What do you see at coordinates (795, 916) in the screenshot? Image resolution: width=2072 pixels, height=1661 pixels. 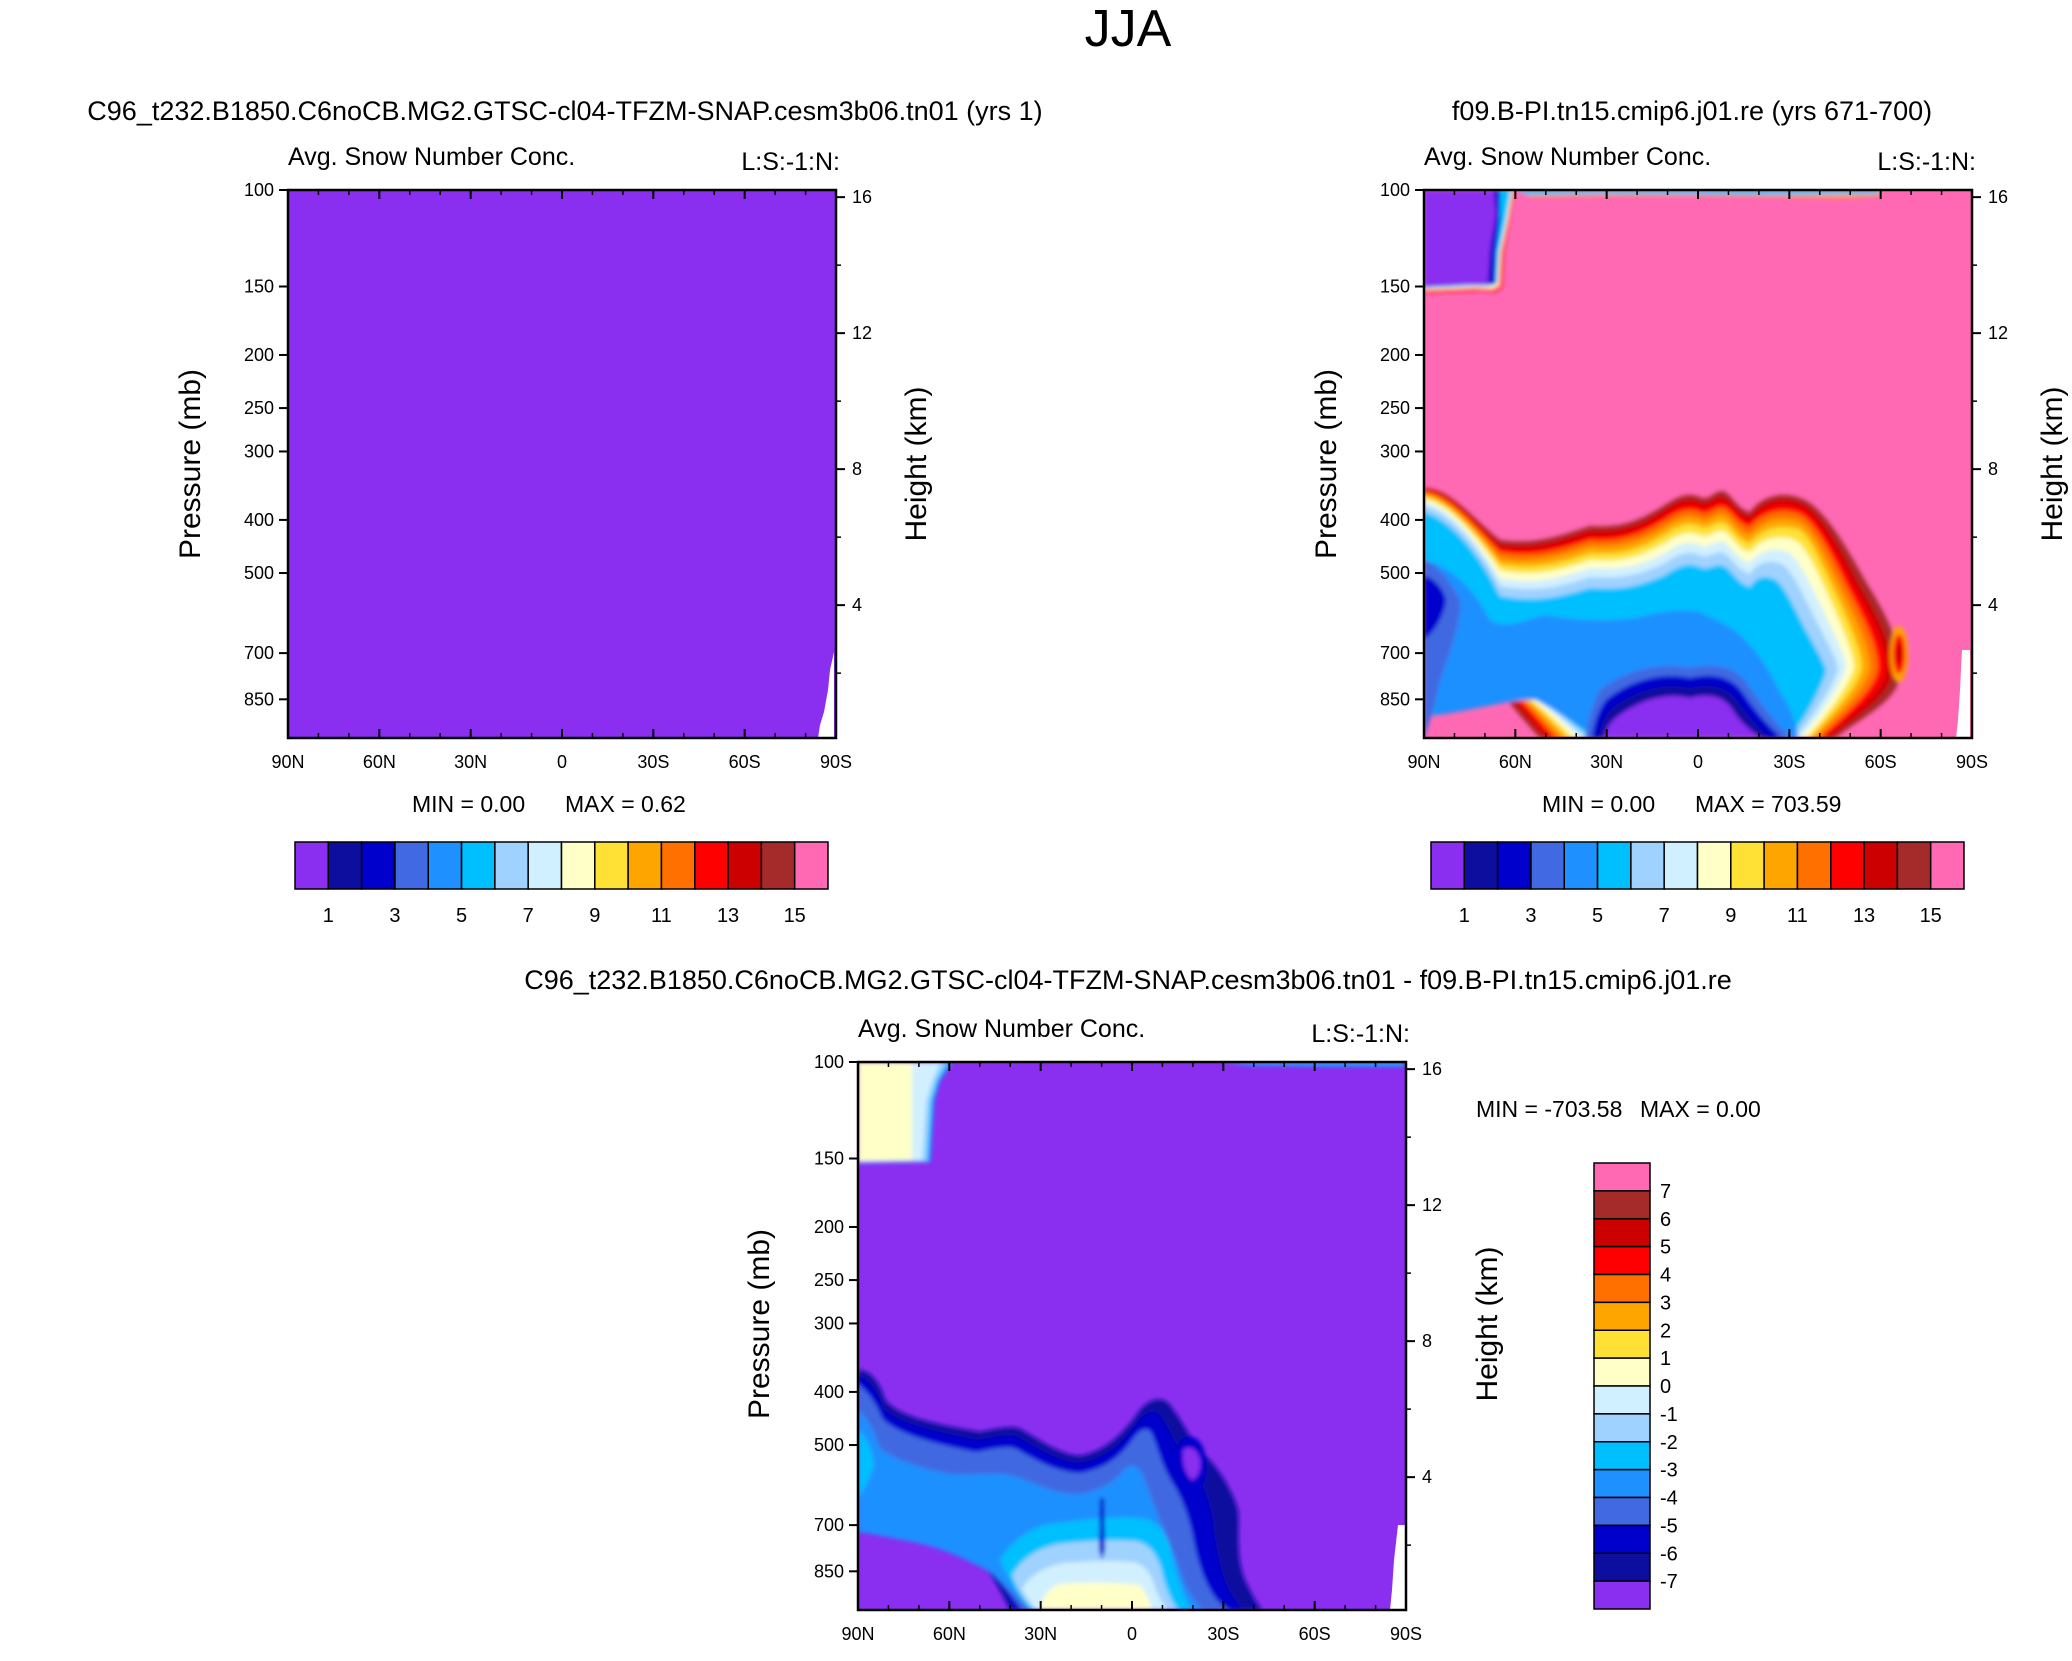 I see `colorbar-label: 15` at bounding box center [795, 916].